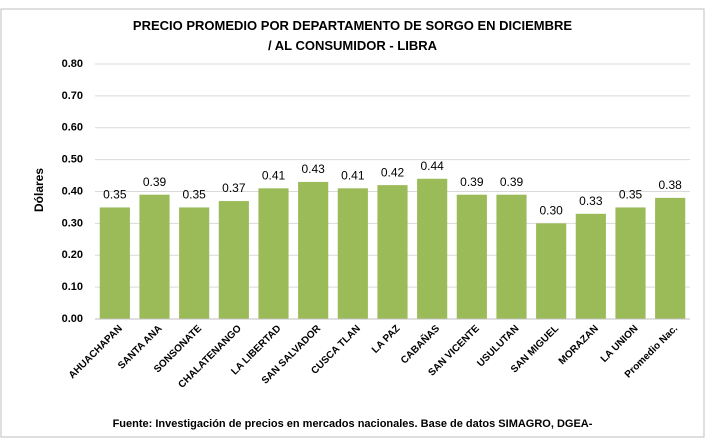 This screenshot has width=705, height=438. What do you see at coordinates (432, 166) in the screenshot?
I see `value-label: 0.44` at bounding box center [432, 166].